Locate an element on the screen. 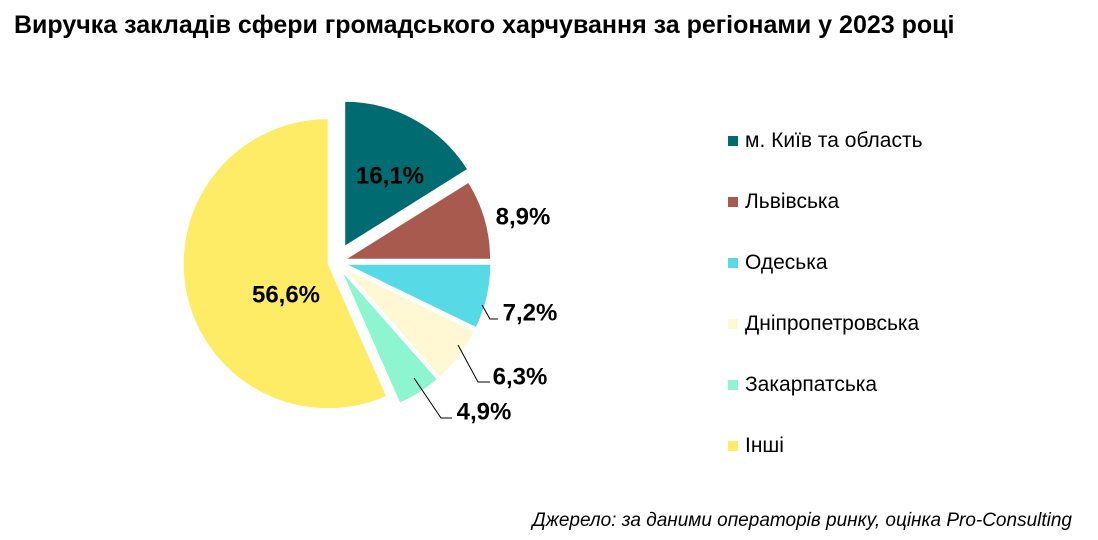 The height and width of the screenshot is (540, 1098). slice-zakarpattia is located at coordinates (389, 337).